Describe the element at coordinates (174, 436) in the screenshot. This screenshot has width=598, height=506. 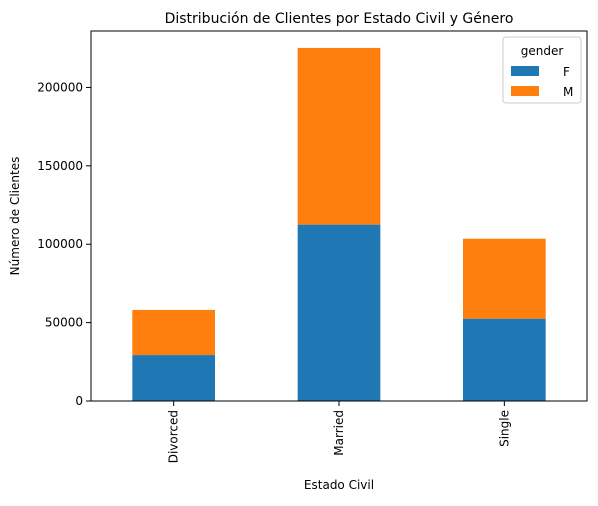
I see `x-tick-label: Divorced` at that location.